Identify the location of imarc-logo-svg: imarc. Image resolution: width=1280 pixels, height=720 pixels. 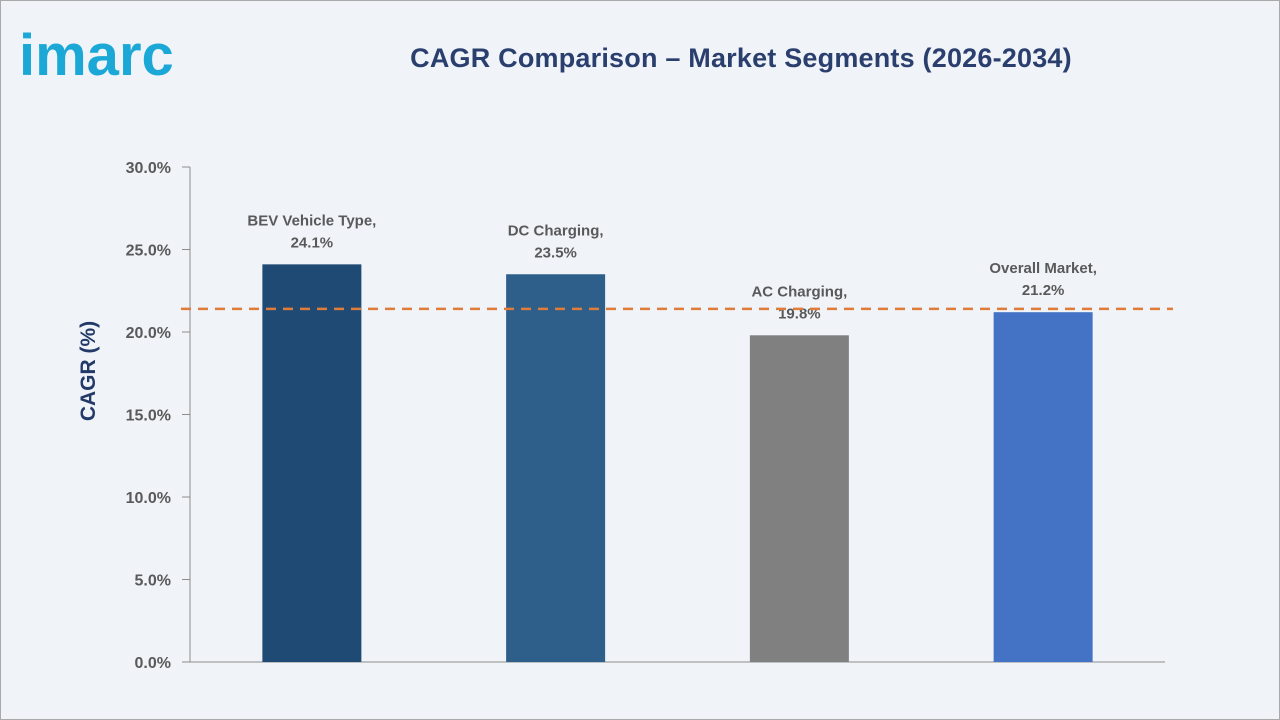
(96, 55).